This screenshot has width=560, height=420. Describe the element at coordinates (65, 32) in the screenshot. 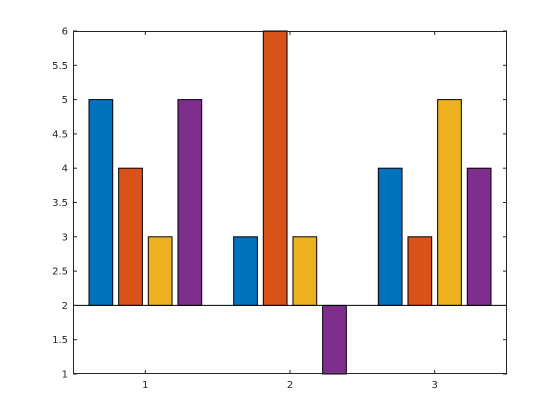

I see `y-tick-label: 6` at that location.